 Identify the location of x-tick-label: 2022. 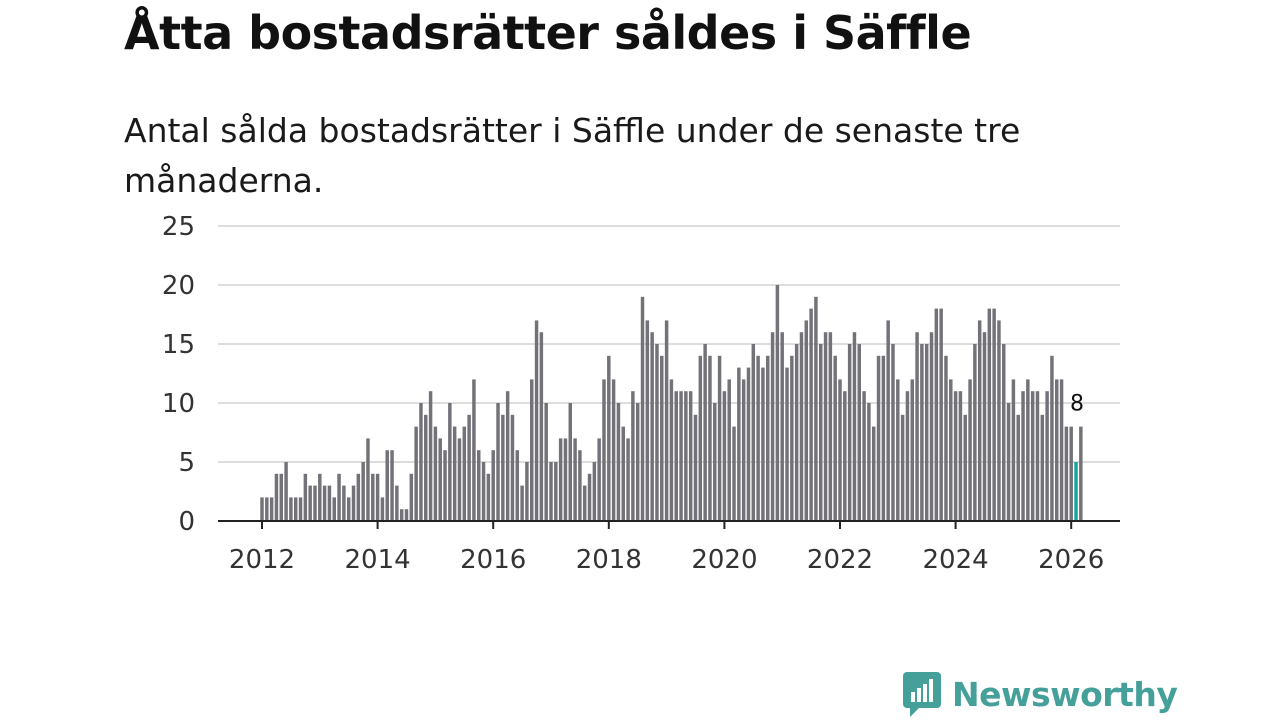
(840, 560).